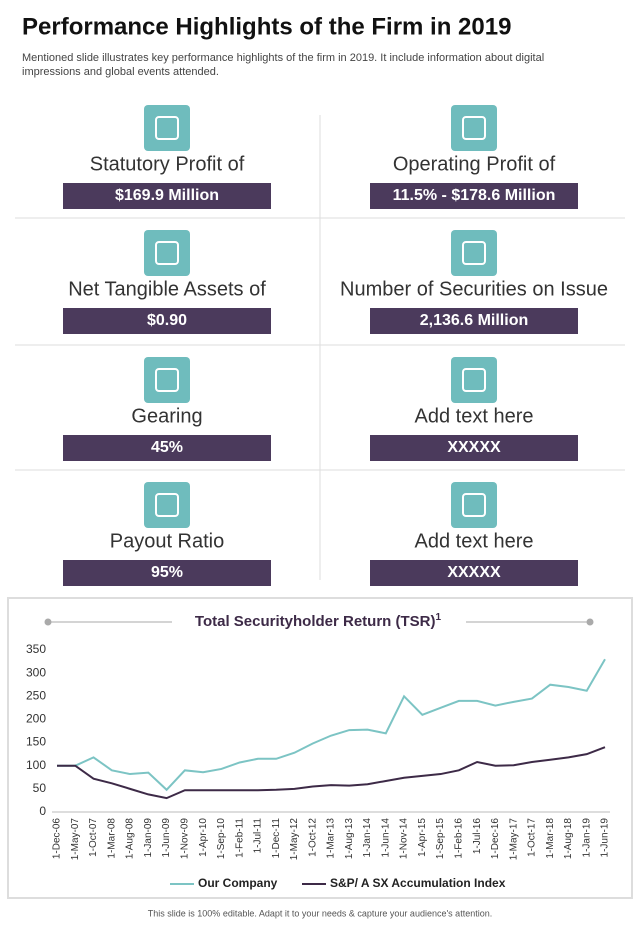 The height and width of the screenshot is (929, 640). Describe the element at coordinates (167, 164) in the screenshot. I see `metric-label: Statutory Profit of` at that location.